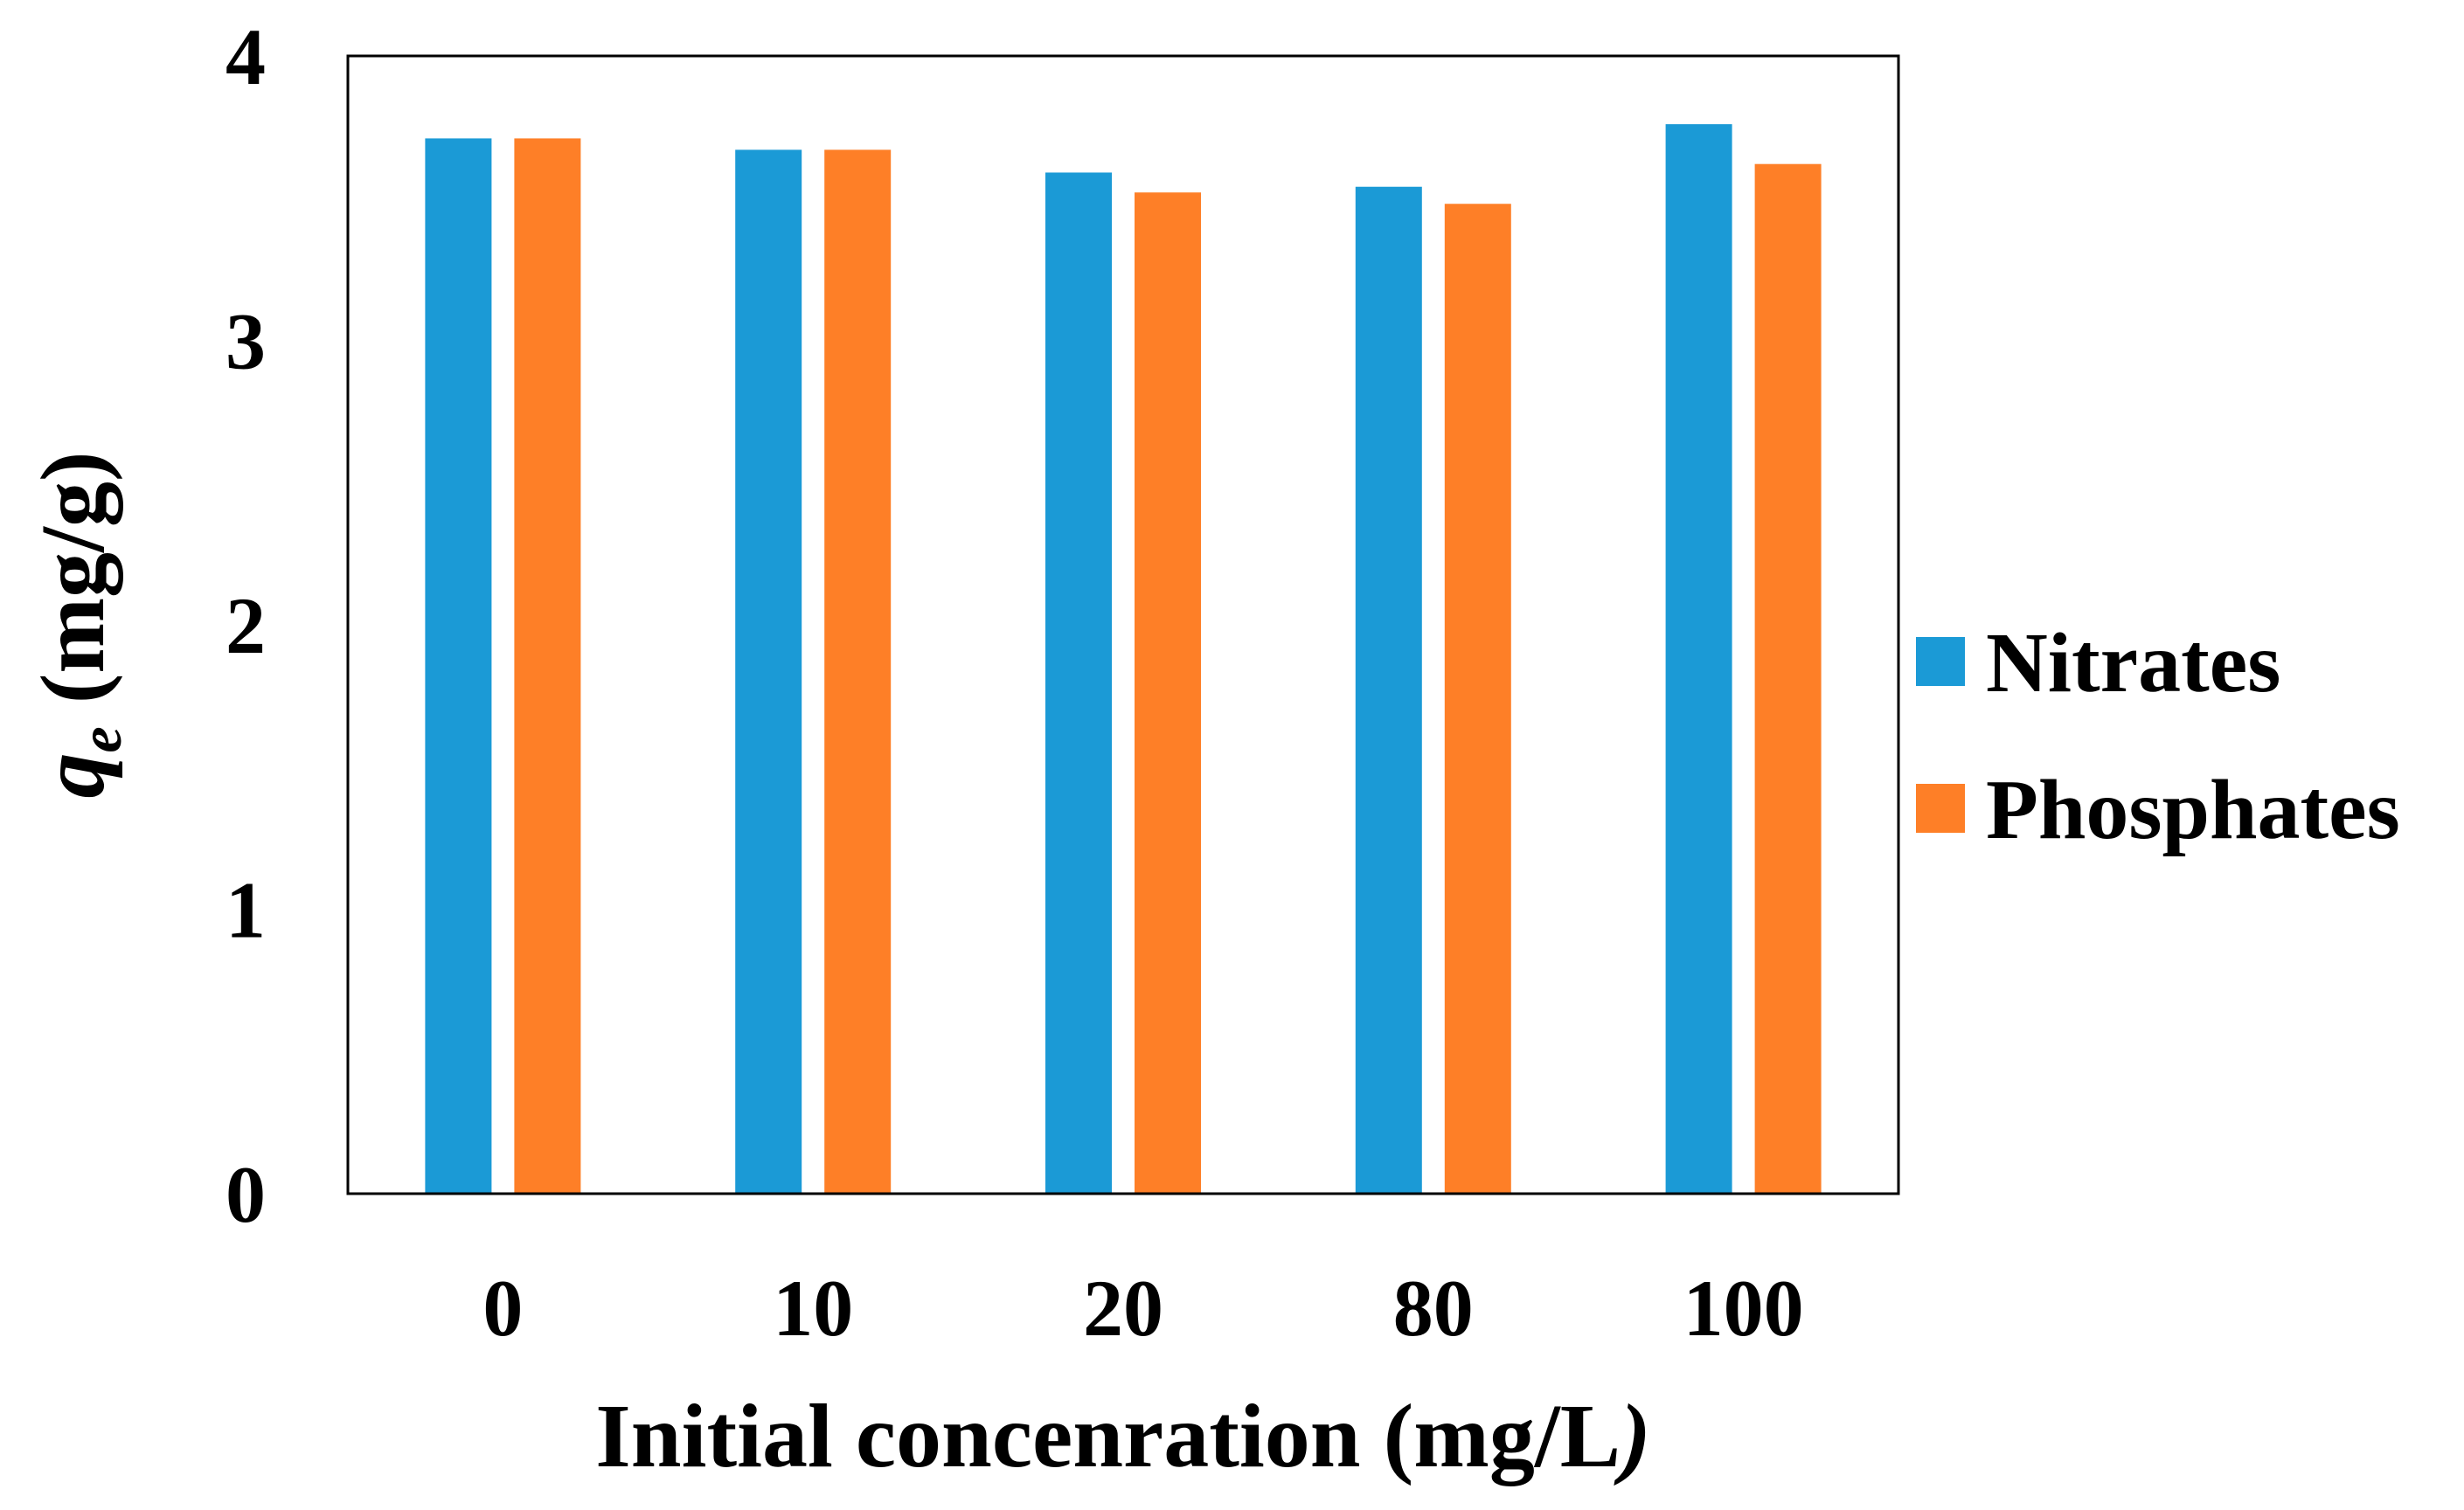 Image resolution: width=2464 pixels, height=1510 pixels. I want to click on y-axis-title-symbol: q, so click(73, 775).